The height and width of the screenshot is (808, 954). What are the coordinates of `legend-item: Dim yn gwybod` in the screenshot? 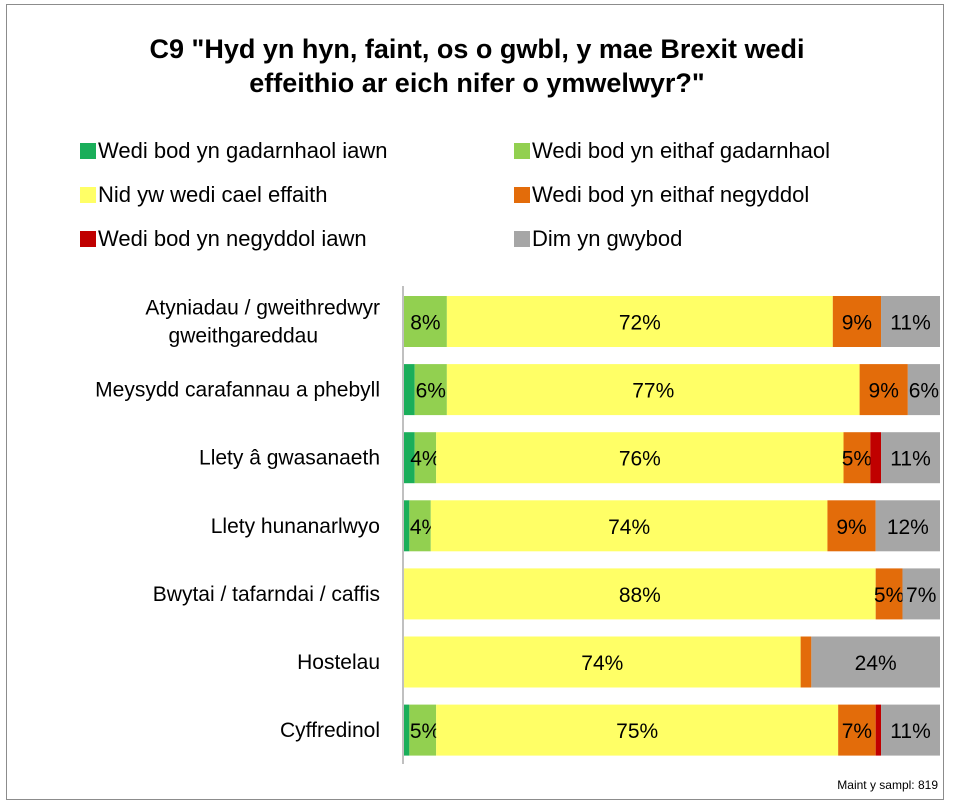 It's located at (598, 239).